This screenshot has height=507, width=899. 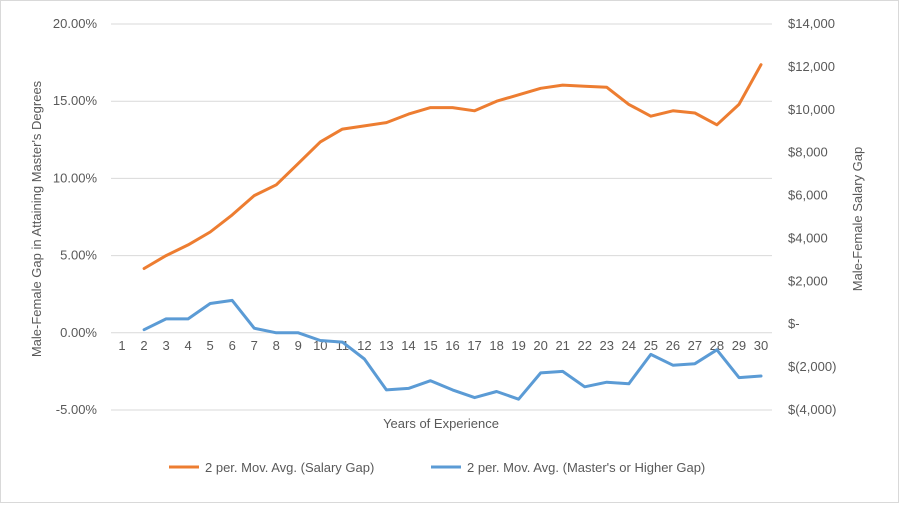 What do you see at coordinates (474, 345) in the screenshot?
I see `x-tick-label: 17` at bounding box center [474, 345].